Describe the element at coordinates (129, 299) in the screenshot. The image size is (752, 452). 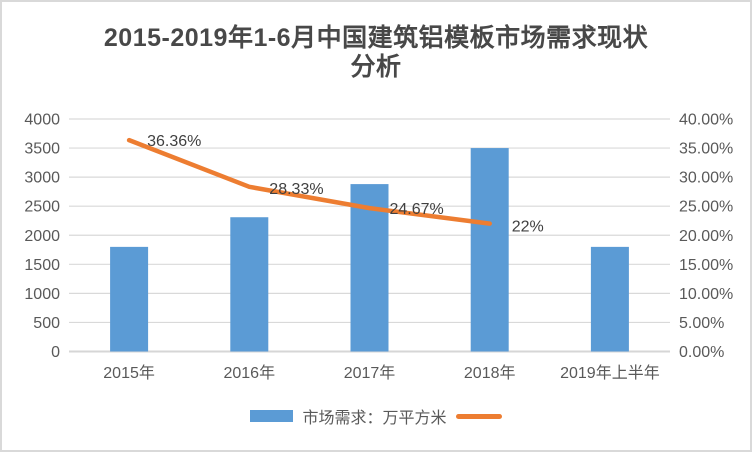
I see `bar-2015年` at that location.